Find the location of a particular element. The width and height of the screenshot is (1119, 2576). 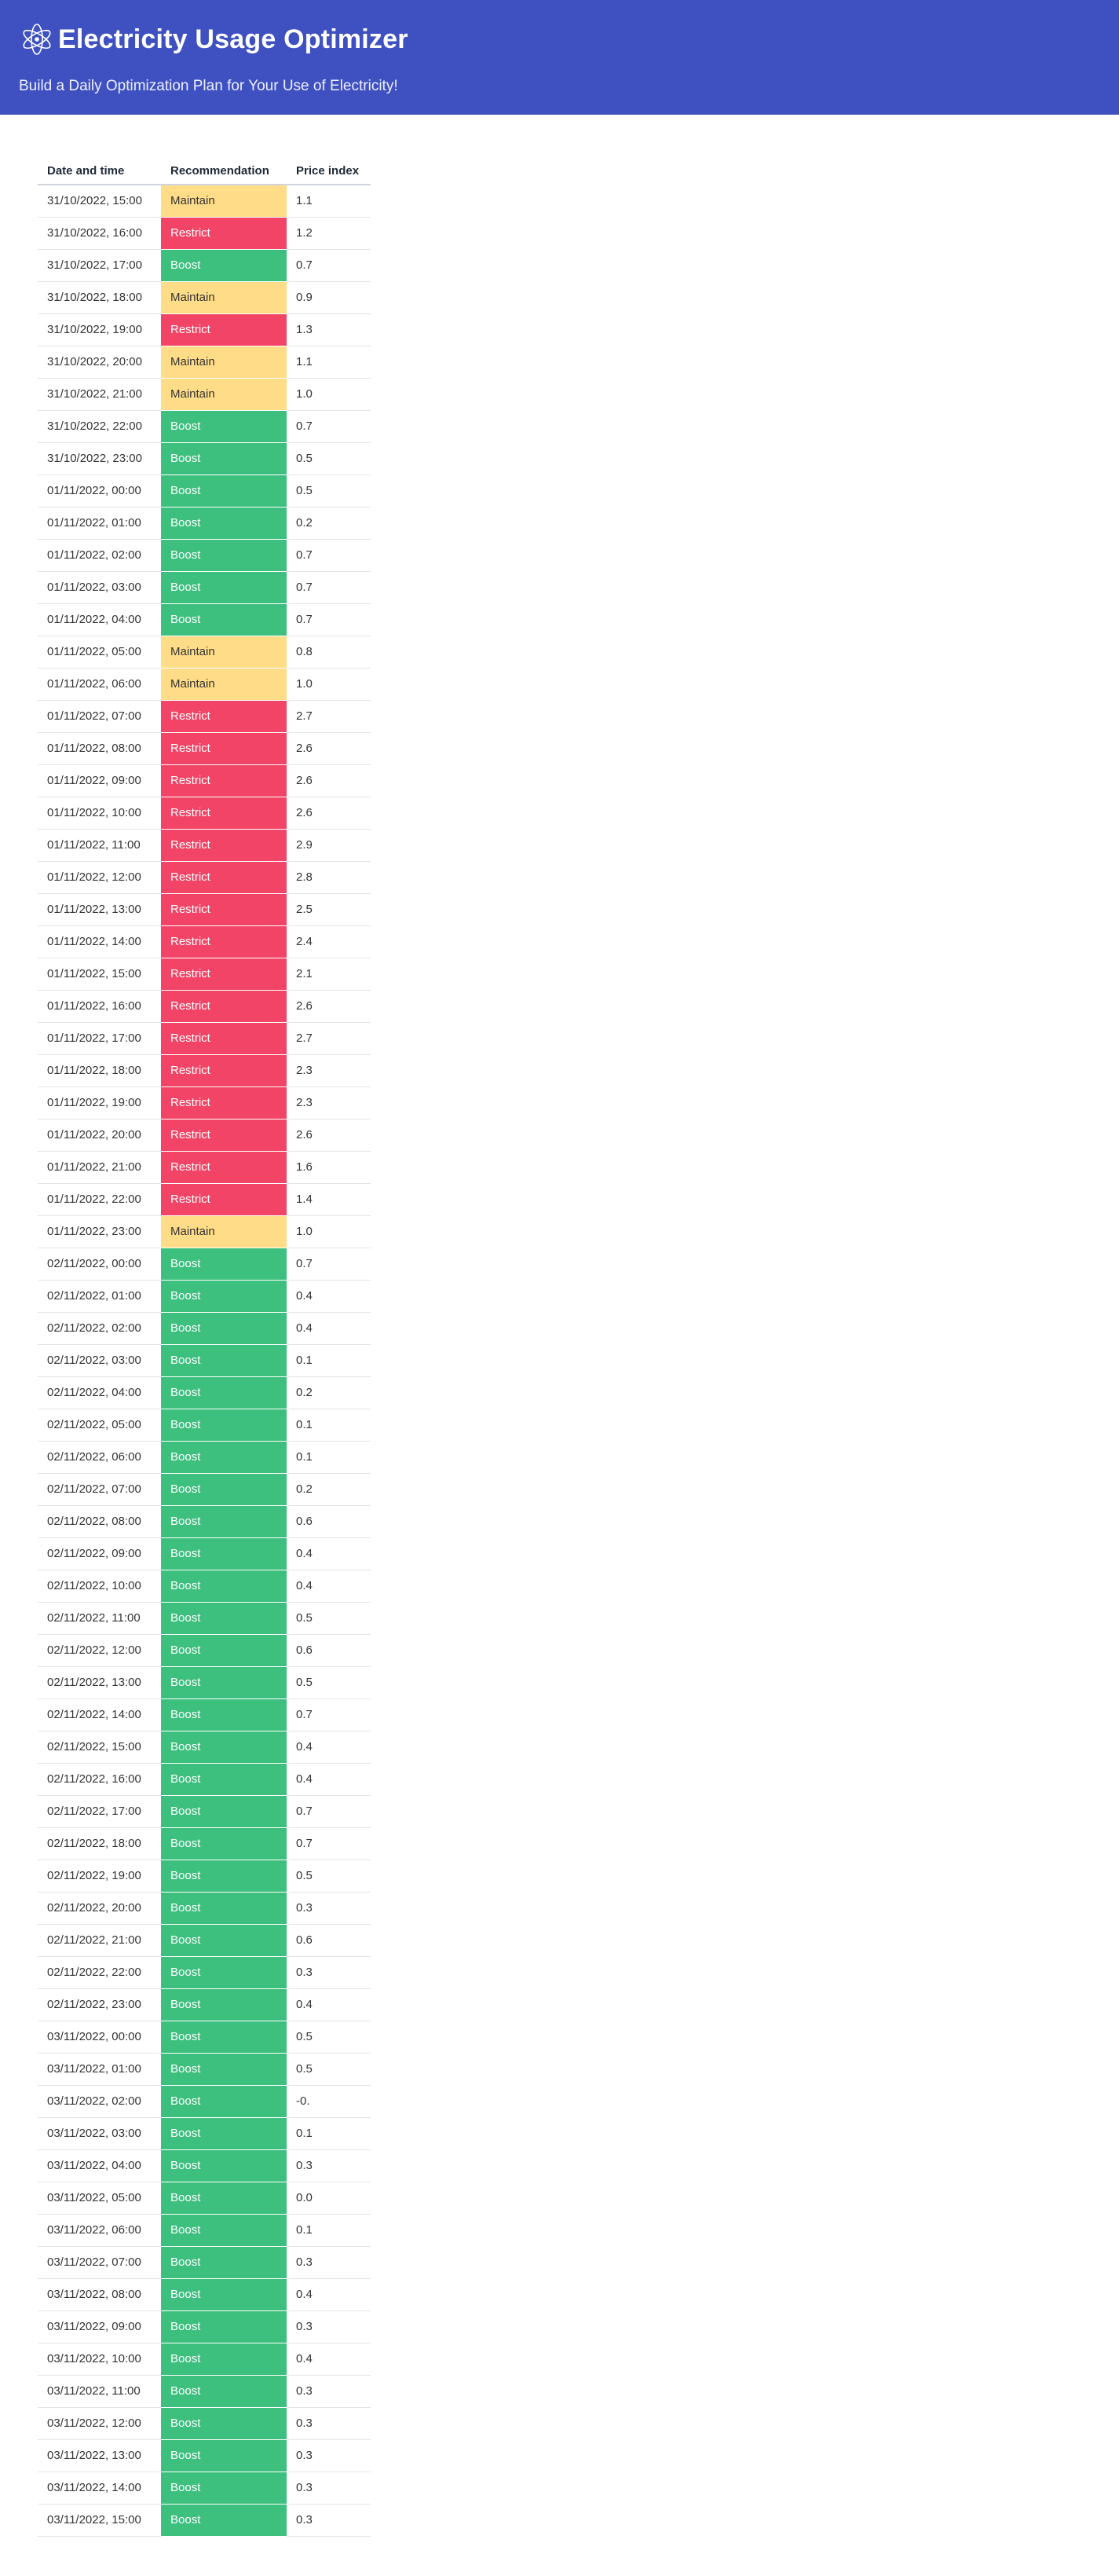

table-row: 01/11/2022, 14:00 Restrict 2.4 is located at coordinates (205, 942).